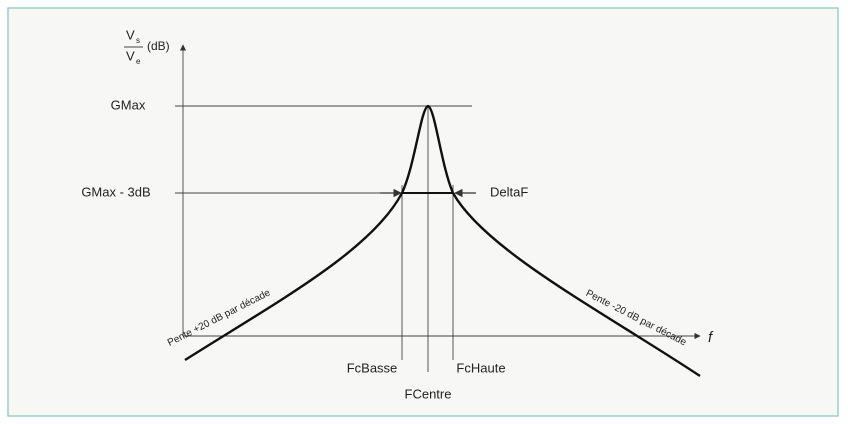  I want to click on y-denominator: V, so click(130, 55).